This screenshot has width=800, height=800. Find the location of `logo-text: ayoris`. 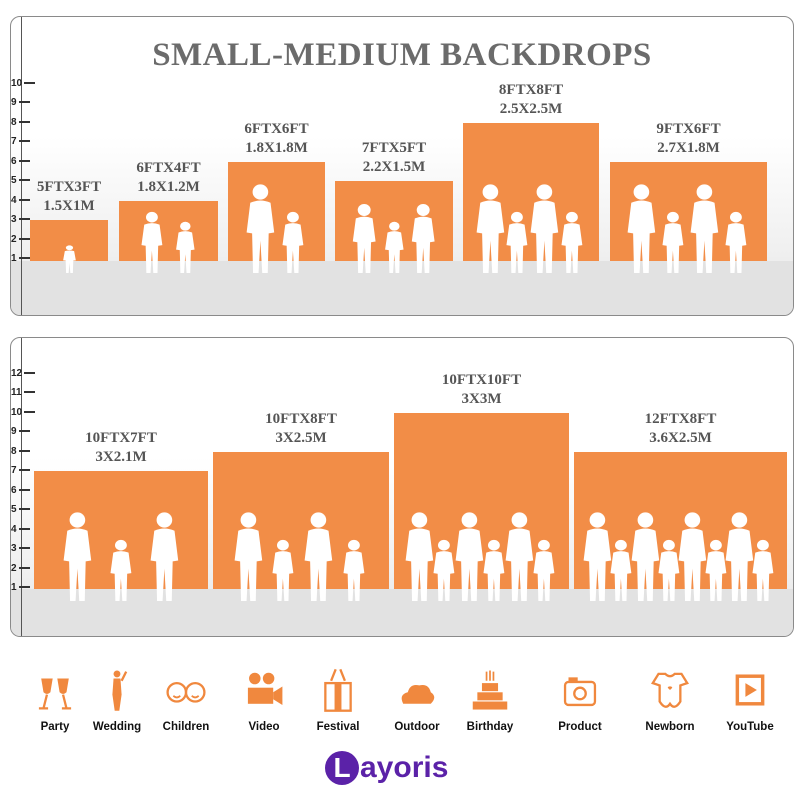

logo-text: ayoris is located at coordinates (404, 767).